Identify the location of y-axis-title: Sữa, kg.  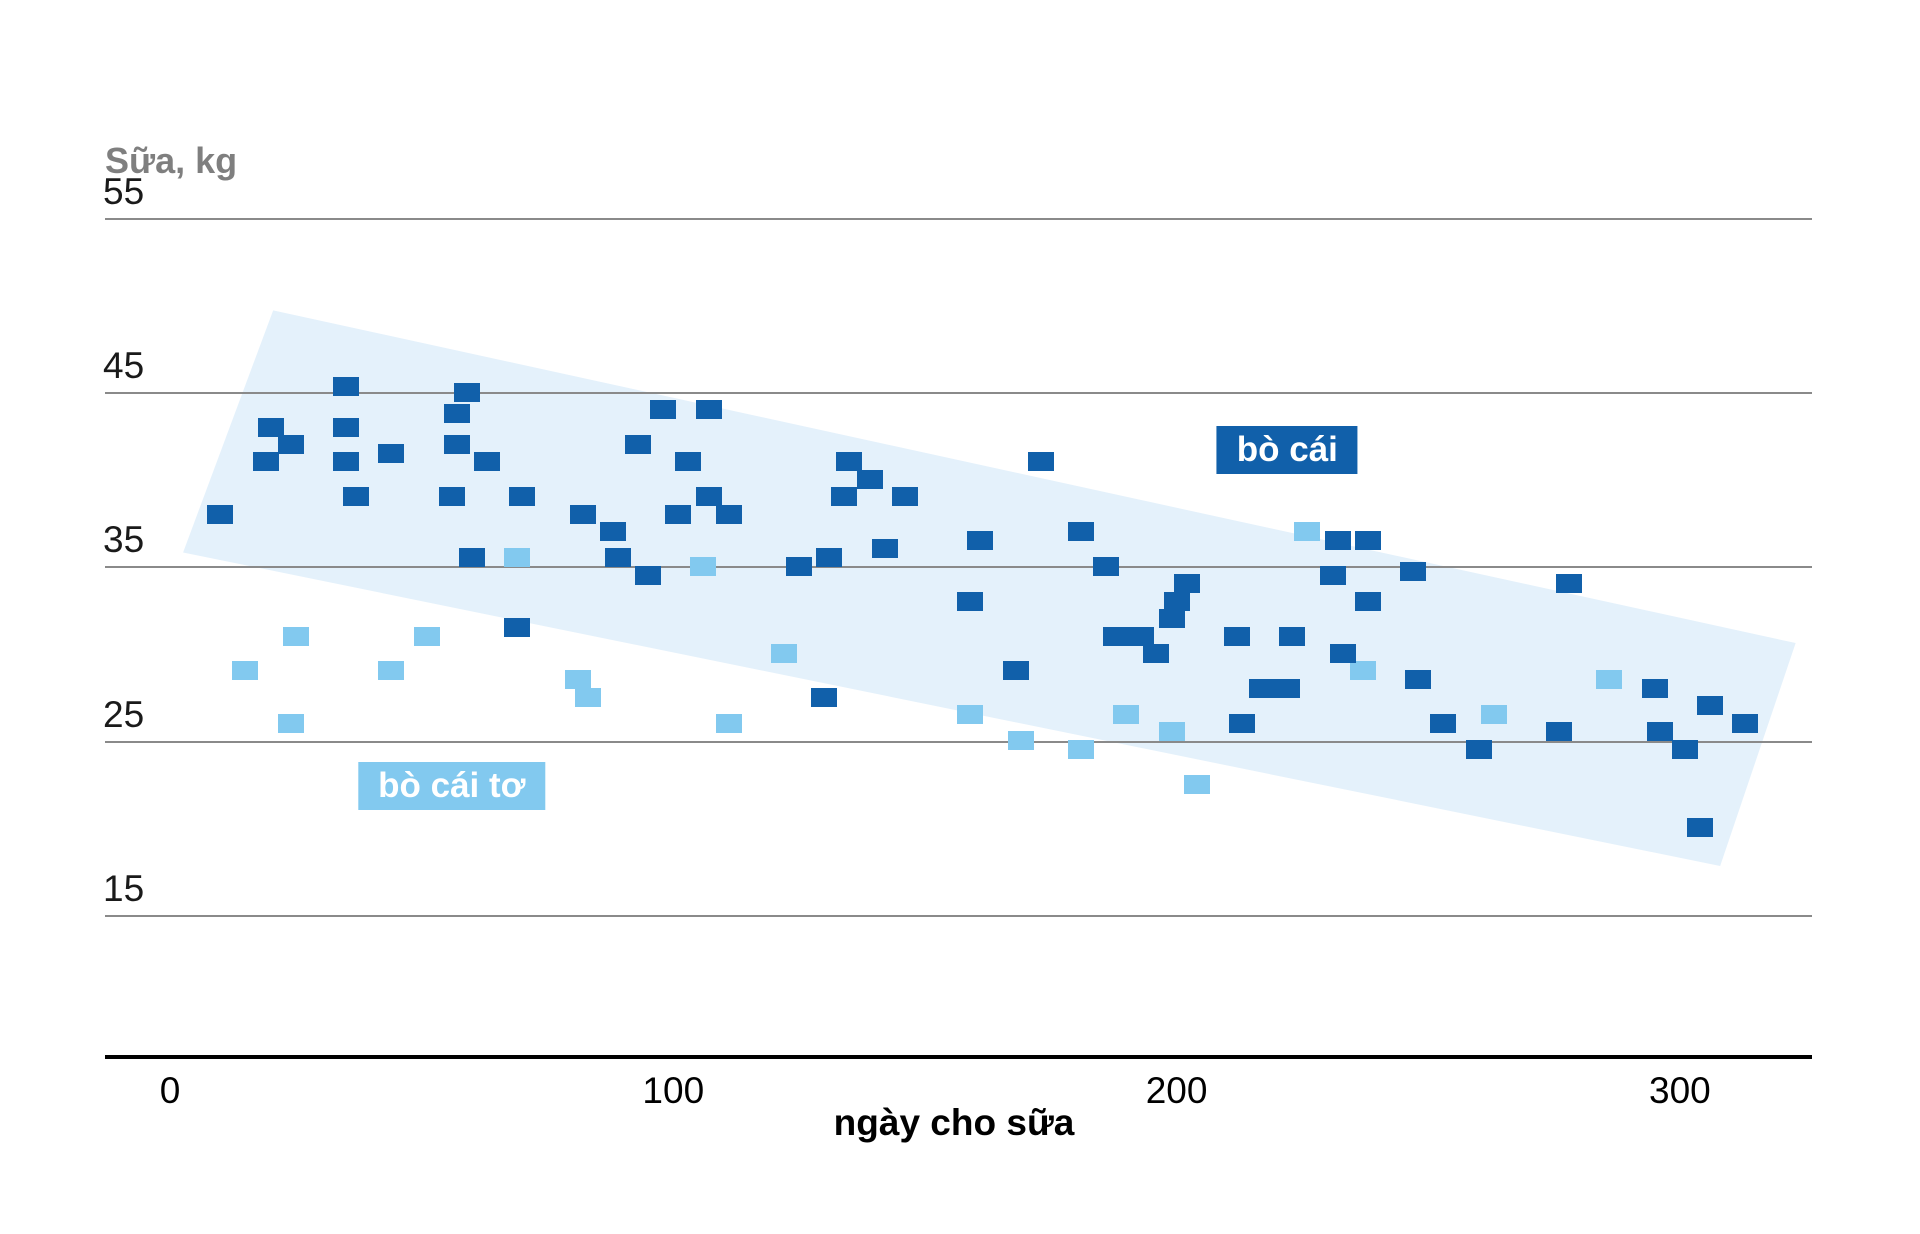
(171, 160).